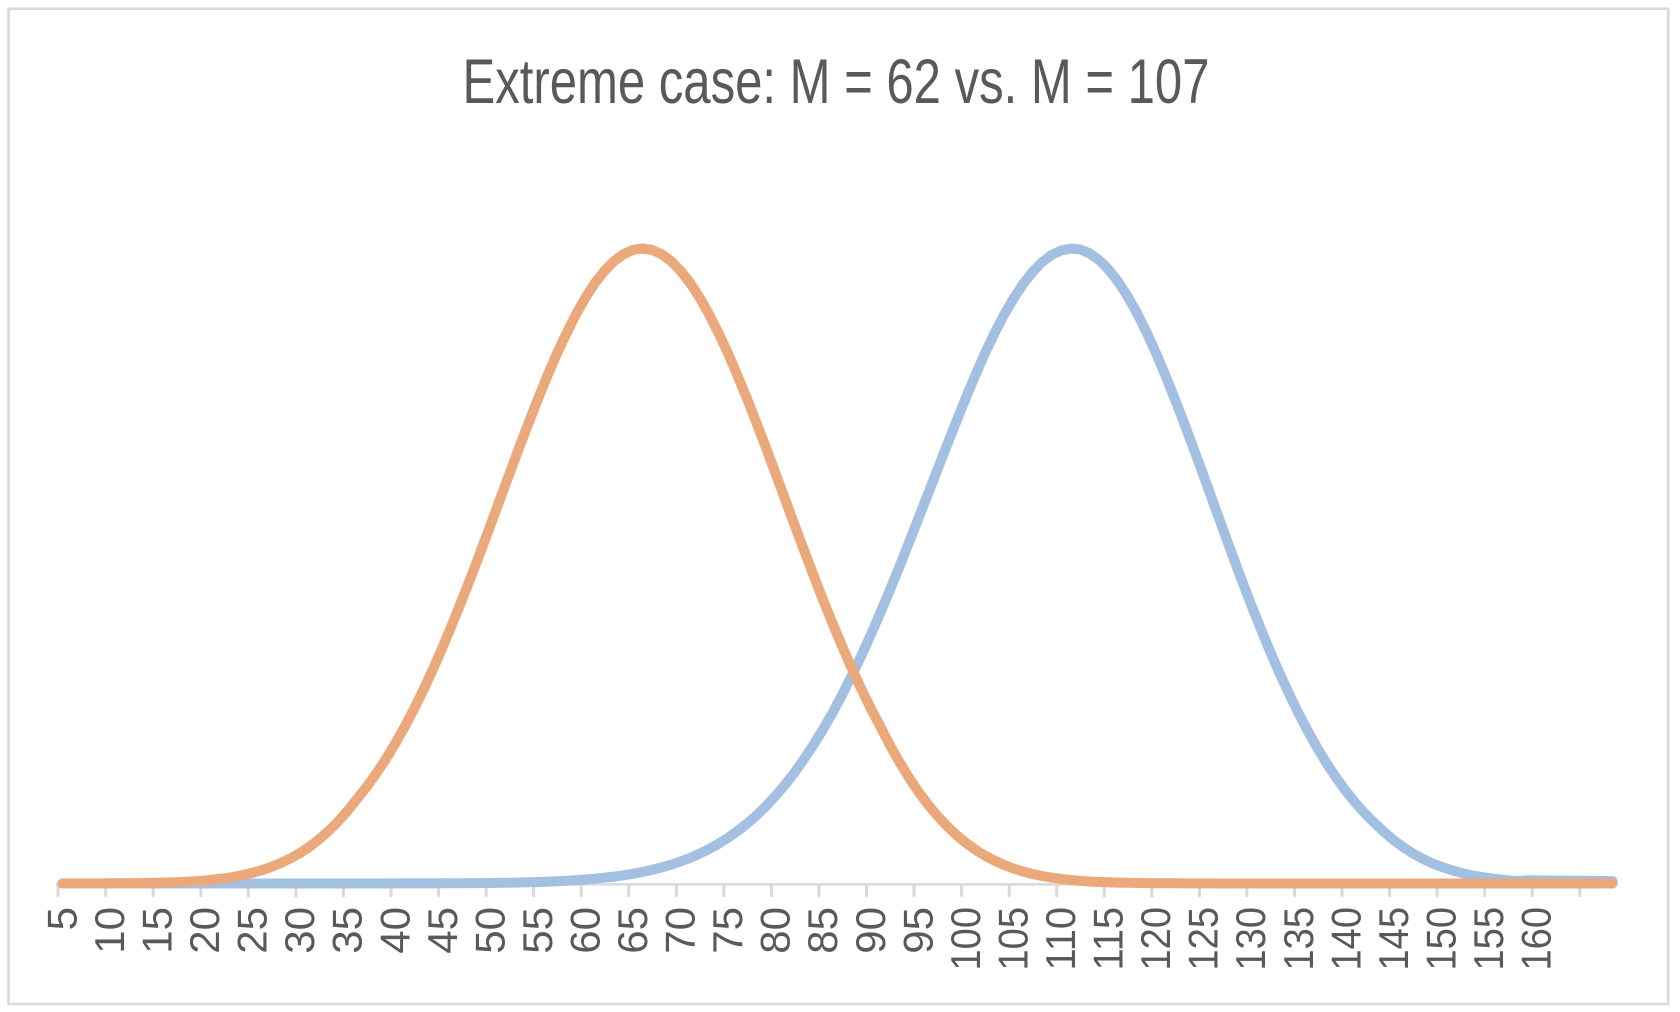 This screenshot has width=1680, height=1012. Describe the element at coordinates (157, 930) in the screenshot. I see `svg-text: 15` at that location.